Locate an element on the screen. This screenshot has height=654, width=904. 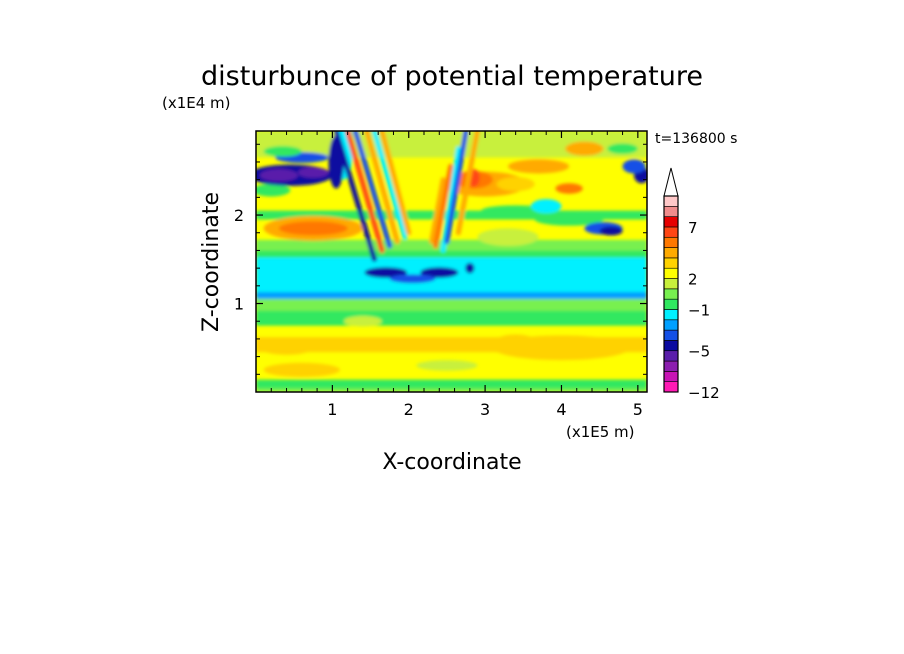
colorbar-tick-label: 2 is located at coordinates (693, 280).